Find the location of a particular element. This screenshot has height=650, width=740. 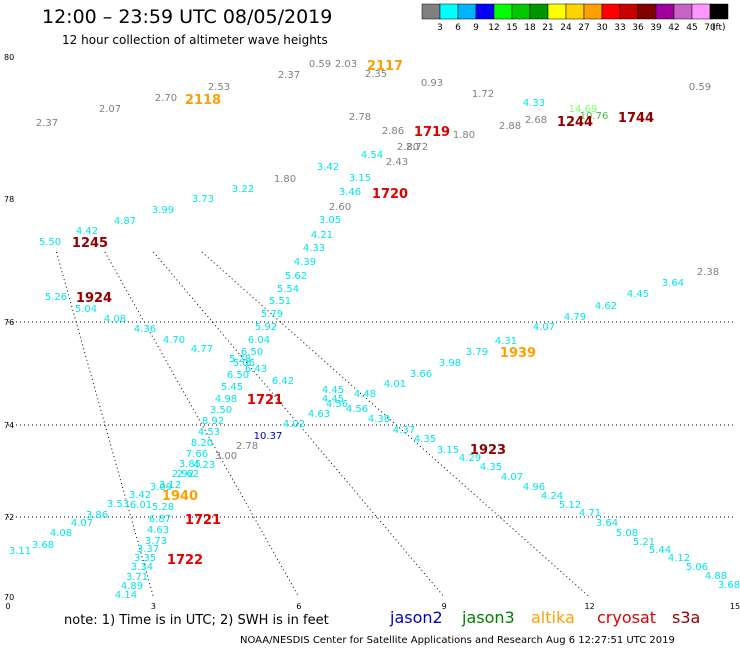

swh-value-label: 4.98 is located at coordinates (226, 399).